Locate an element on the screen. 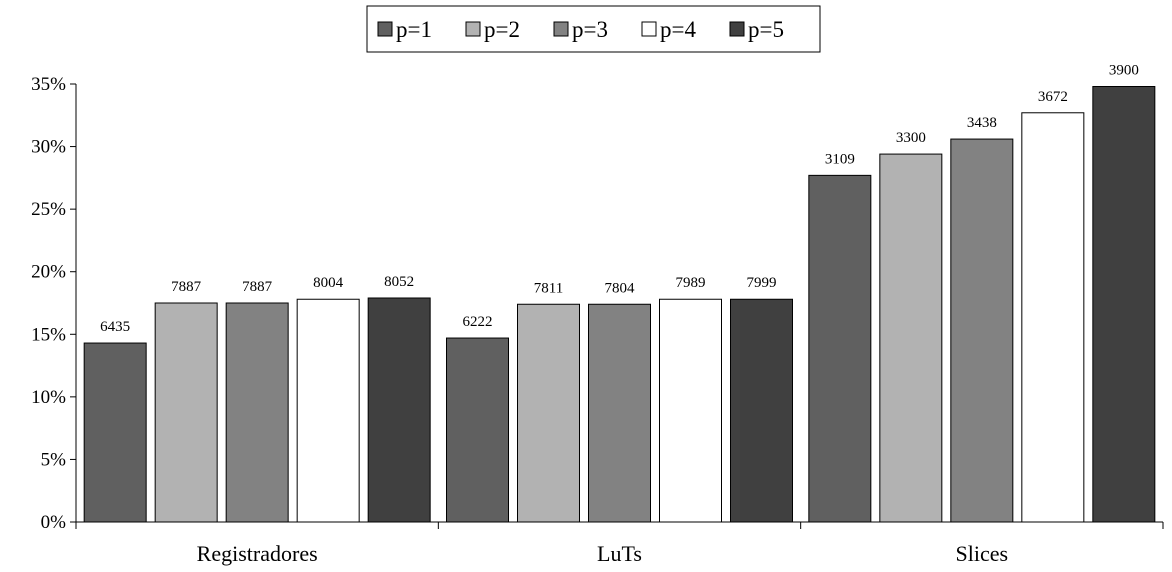  data-label: 7811 is located at coordinates (548, 288).